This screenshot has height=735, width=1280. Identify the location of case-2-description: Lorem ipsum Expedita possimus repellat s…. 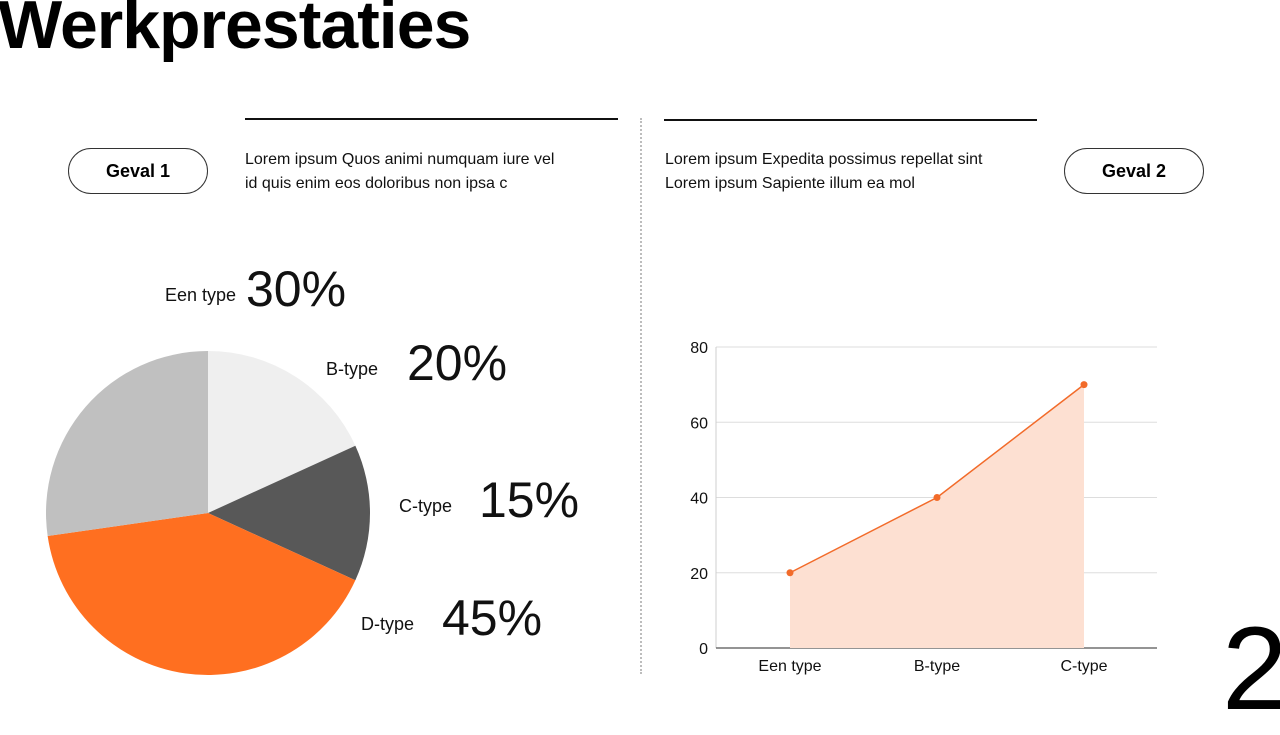
(823, 172).